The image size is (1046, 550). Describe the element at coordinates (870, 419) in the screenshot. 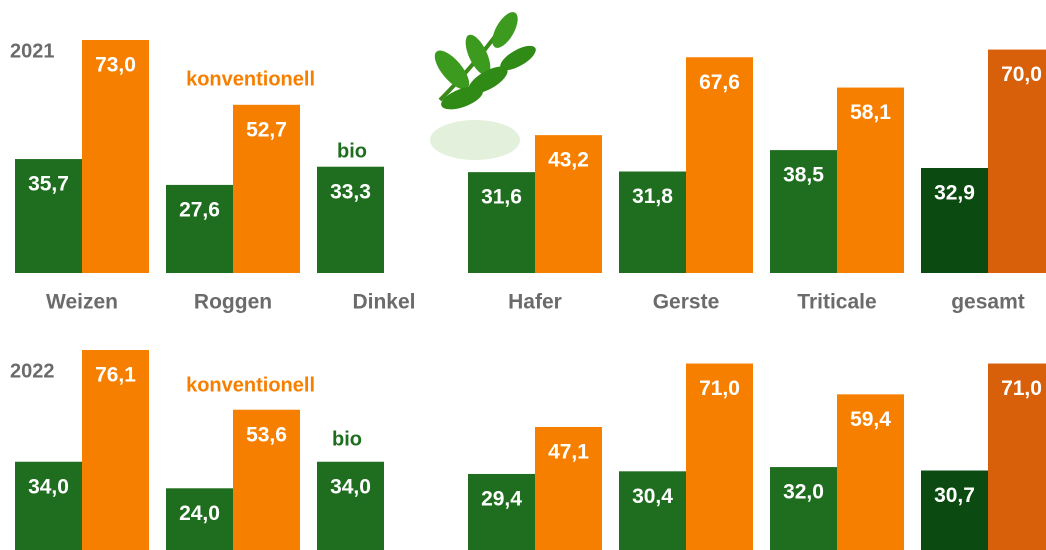

I see `value-label: 59,4` at that location.